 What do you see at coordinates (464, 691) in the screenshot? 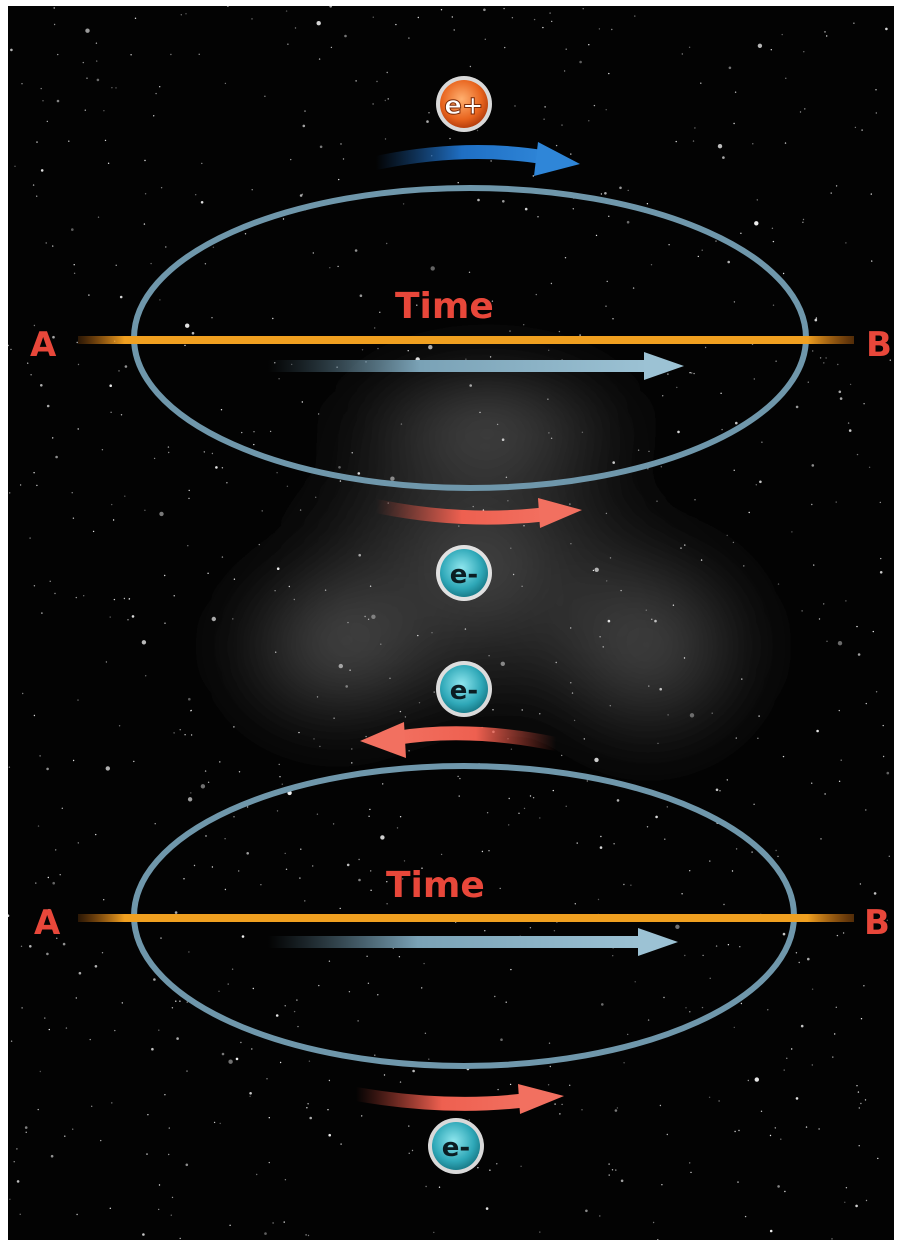
I see `electron-label-middle: e-` at bounding box center [464, 691].